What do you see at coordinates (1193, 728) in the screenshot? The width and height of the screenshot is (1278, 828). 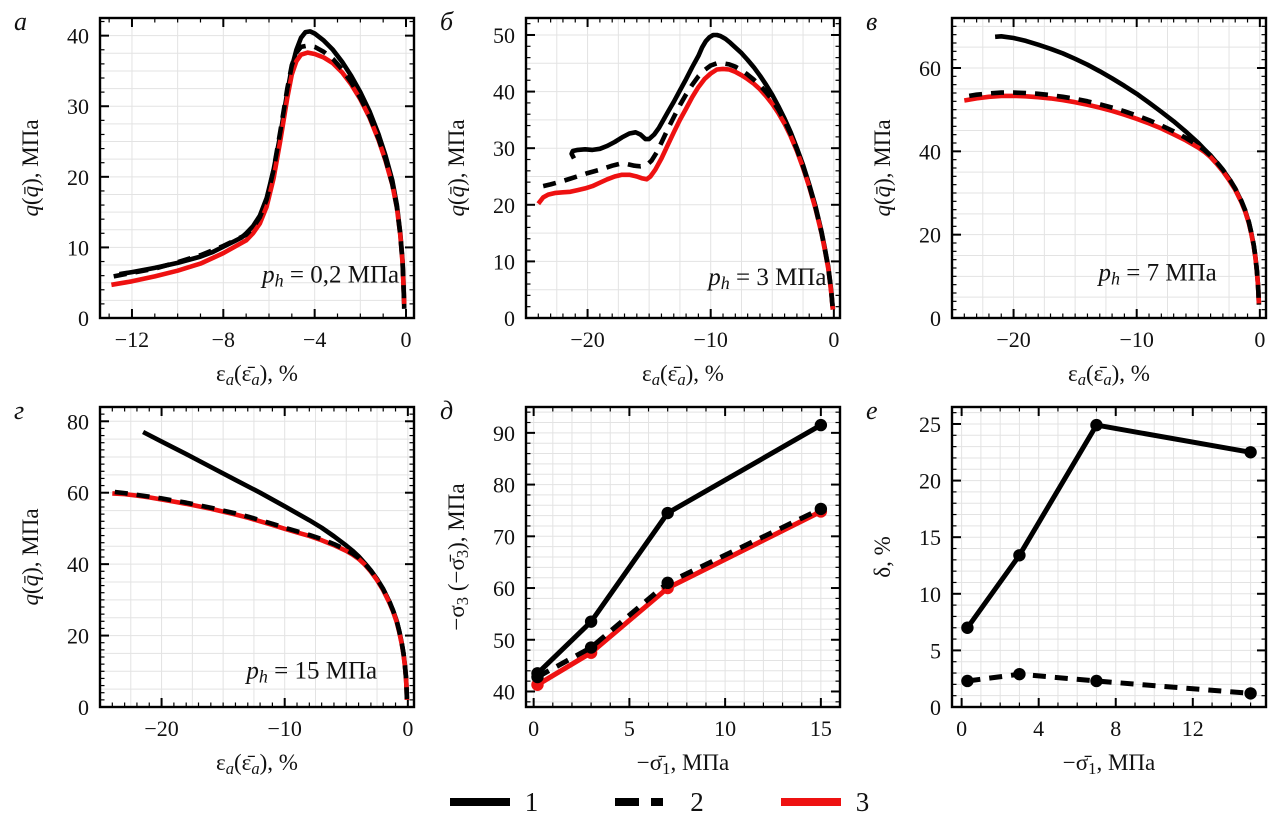 I see `x-tick-label: 12` at bounding box center [1193, 728].